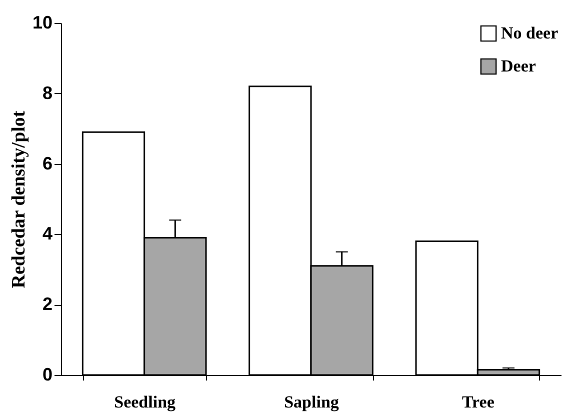 This screenshot has height=414, width=565. I want to click on legend-label: Deer, so click(518, 66).